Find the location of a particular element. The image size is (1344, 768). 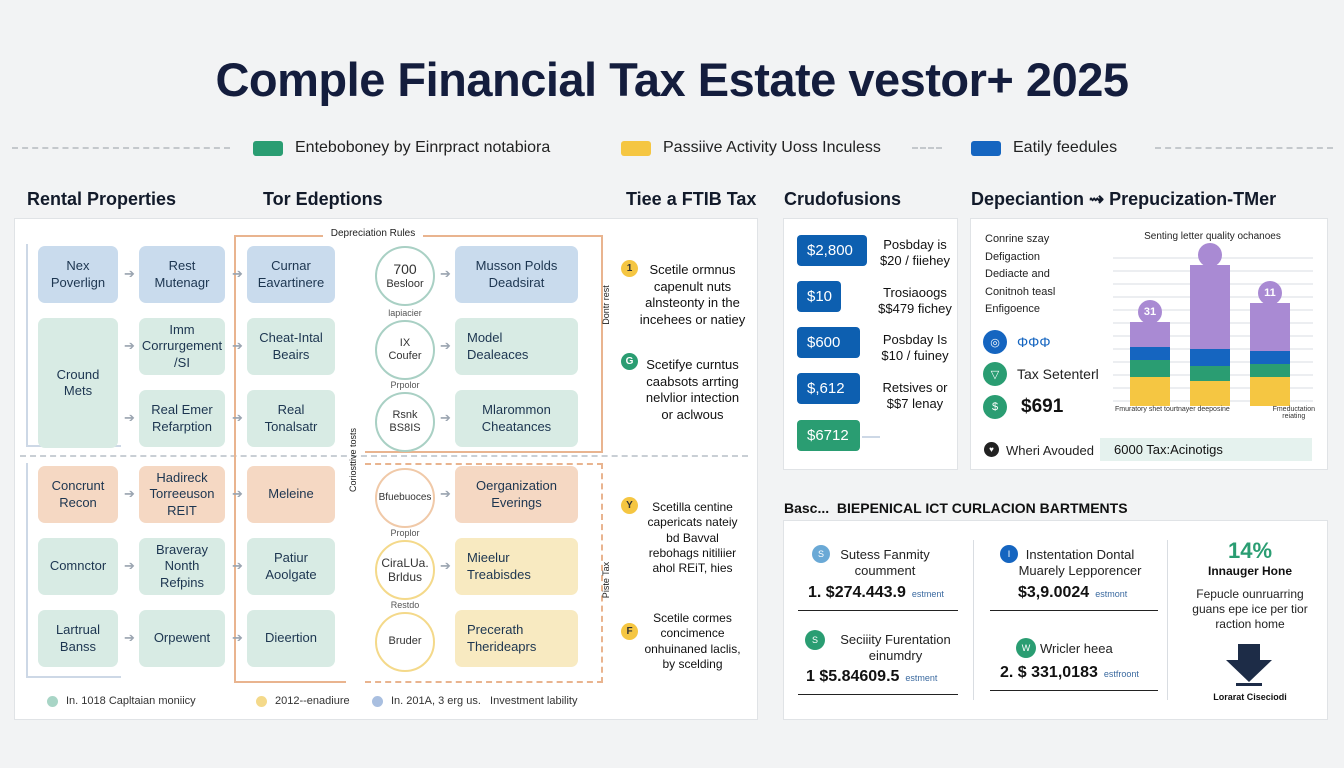

header-rental: Rental Properties is located at coordinates (102, 199).